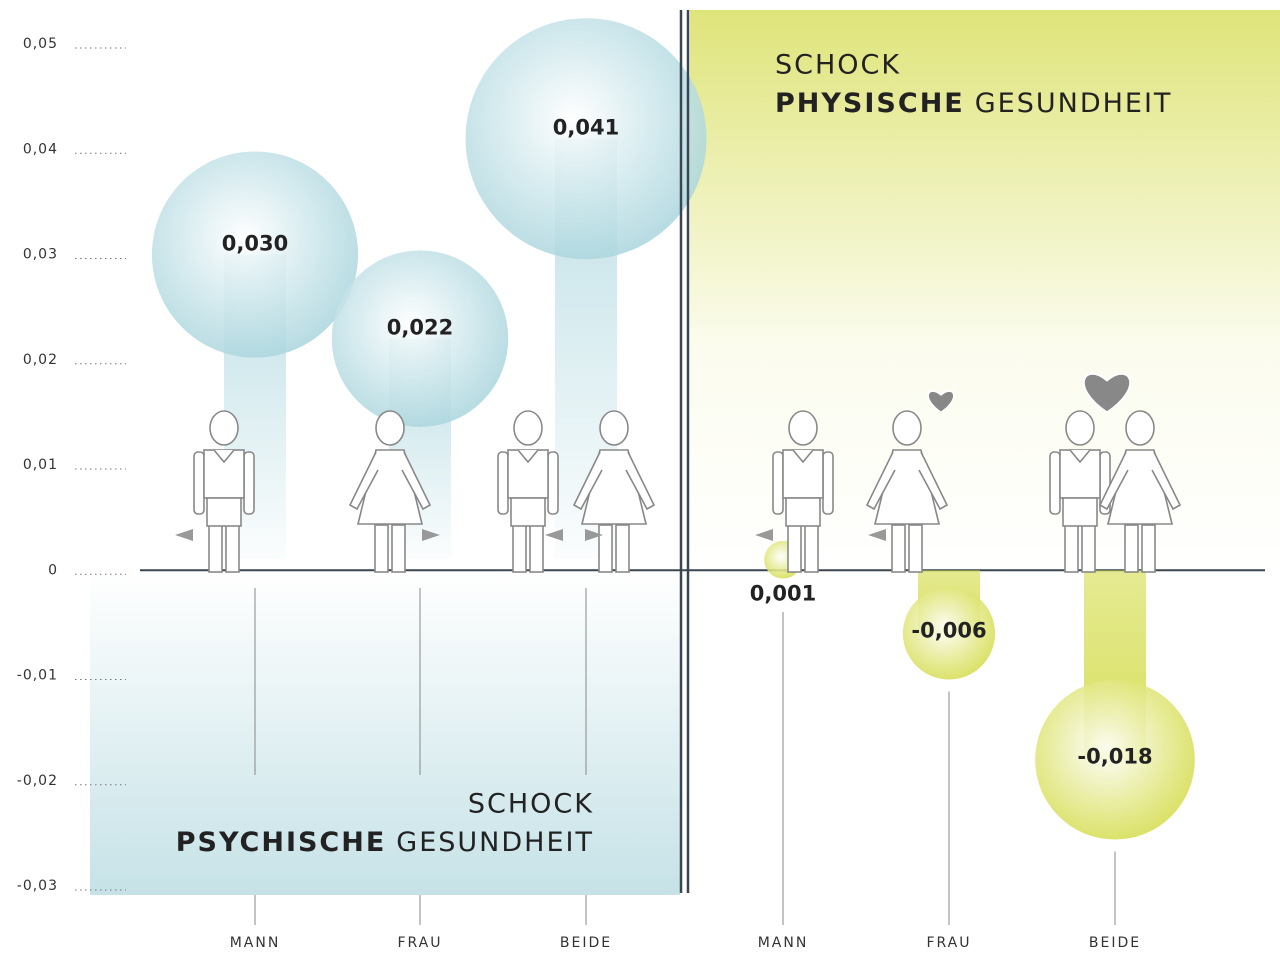 This screenshot has width=1280, height=954. Describe the element at coordinates (53, 570) in the screenshot. I see `y-tick-label: 0` at that location.